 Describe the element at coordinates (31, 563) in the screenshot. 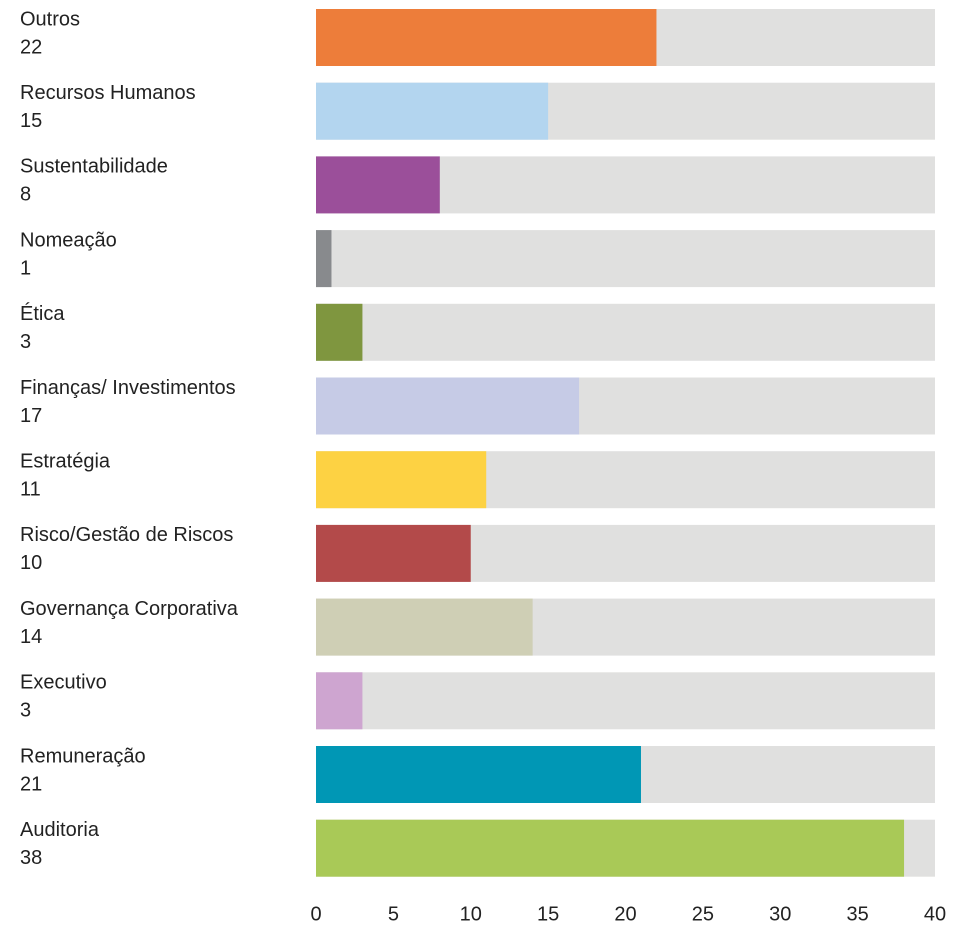

I see `value-label: 10` at that location.